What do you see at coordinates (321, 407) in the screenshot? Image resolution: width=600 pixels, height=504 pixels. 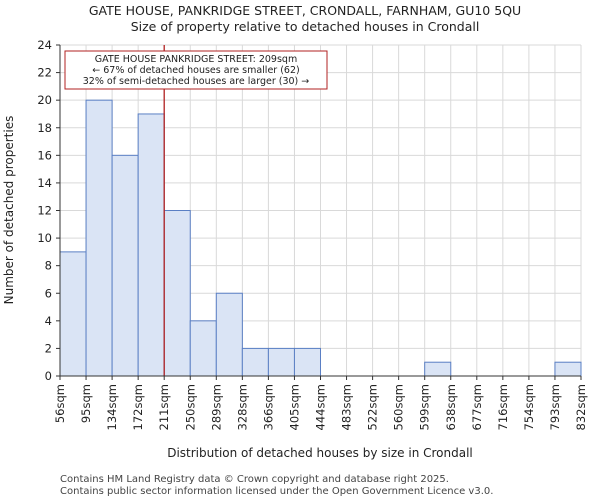 I see `x-tick-label: 444sqm` at bounding box center [321, 407].